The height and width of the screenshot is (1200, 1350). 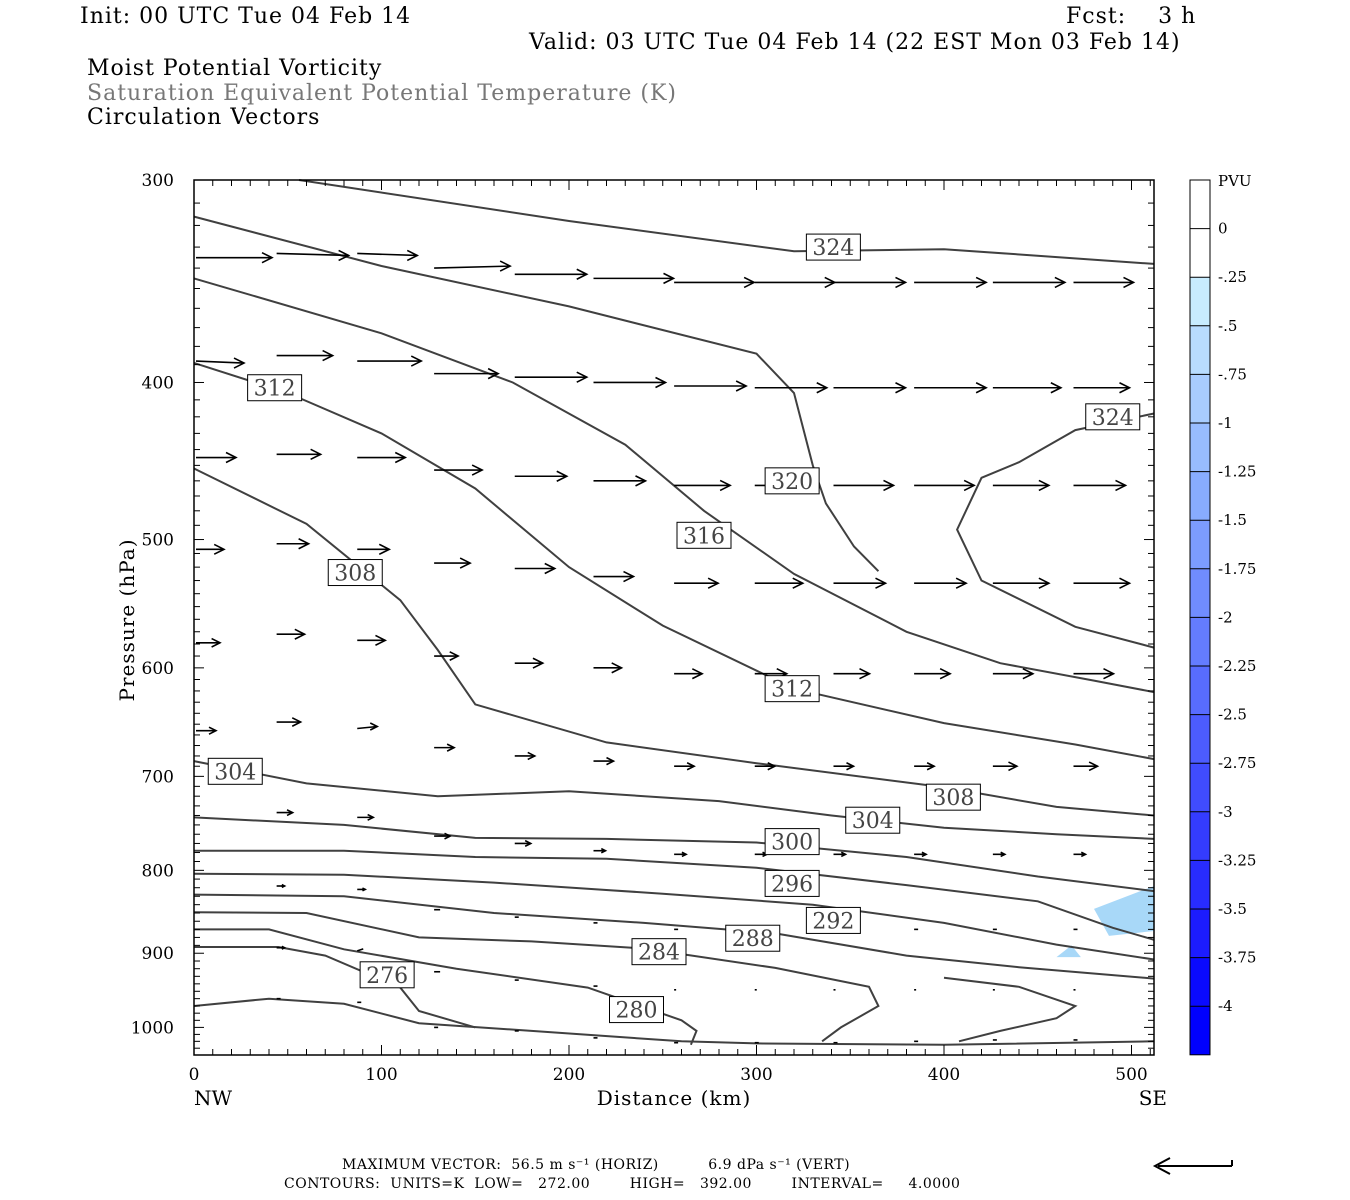 What do you see at coordinates (1131, 1075) in the screenshot?
I see `x-tick-label: 500` at bounding box center [1131, 1075].